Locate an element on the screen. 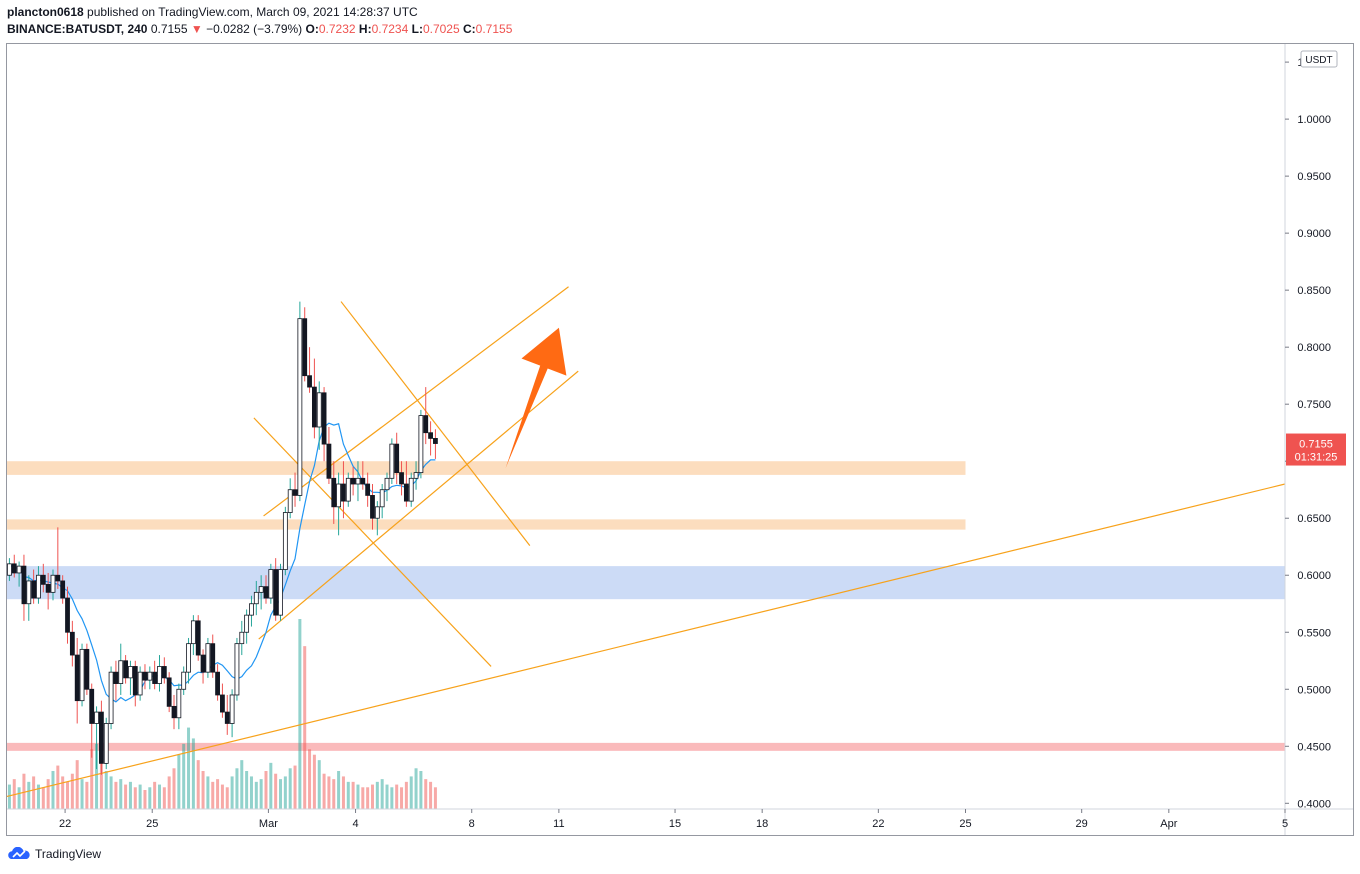 This screenshot has width=1360, height=874. x-tick-label: 15 is located at coordinates (675, 824).